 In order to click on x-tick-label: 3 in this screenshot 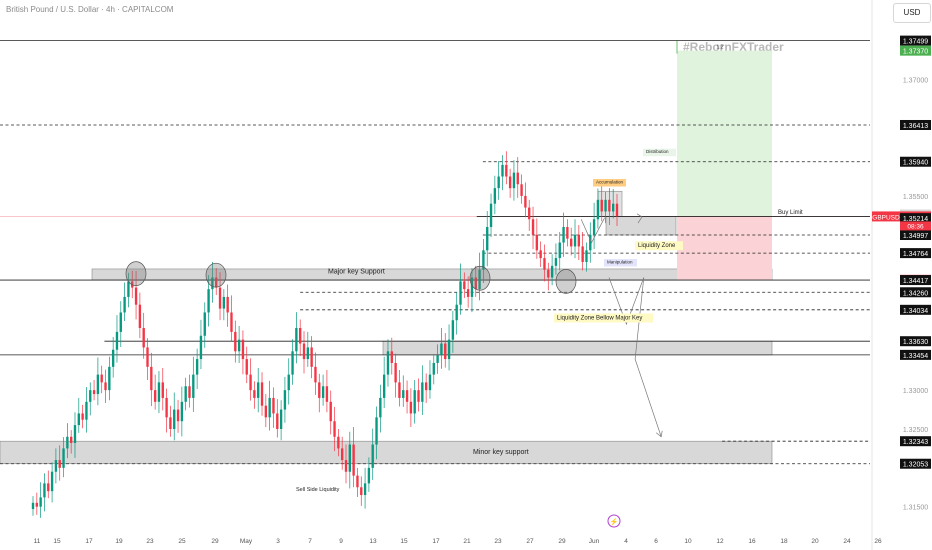, I will do `click(278, 541)`.